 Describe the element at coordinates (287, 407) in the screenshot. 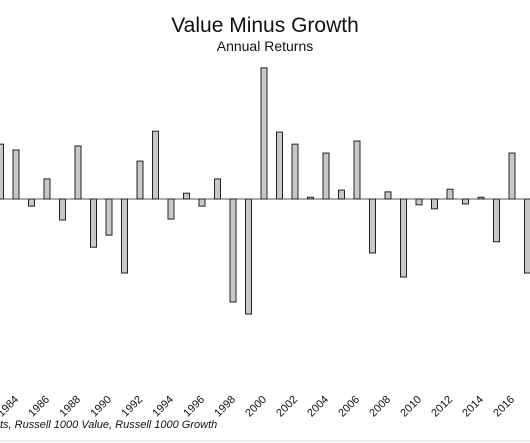

I see `x-tick-label: 2002` at that location.